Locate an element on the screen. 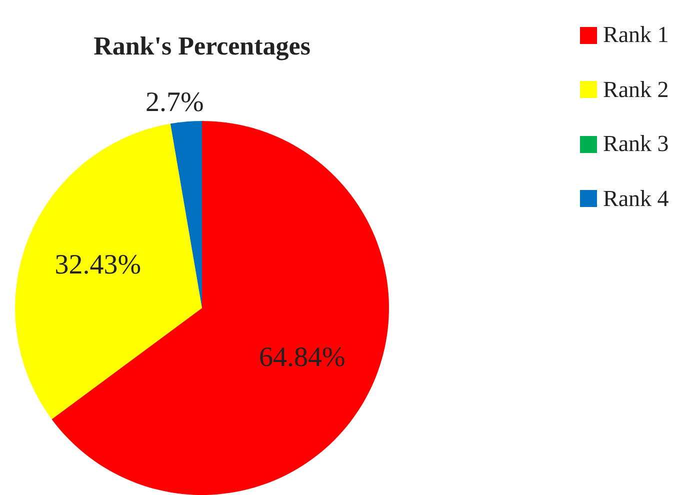 Image resolution: width=700 pixels, height=495 pixels. legend-label: Rank 1 is located at coordinates (636, 35).